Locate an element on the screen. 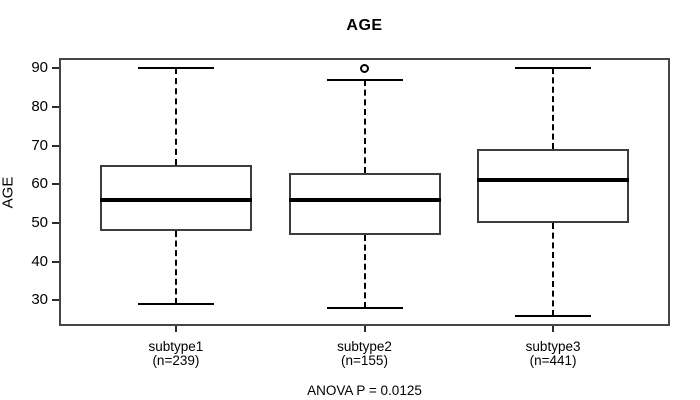 This screenshot has width=700, height=400. y-axis-tick-label: 30 is located at coordinates (39, 300).